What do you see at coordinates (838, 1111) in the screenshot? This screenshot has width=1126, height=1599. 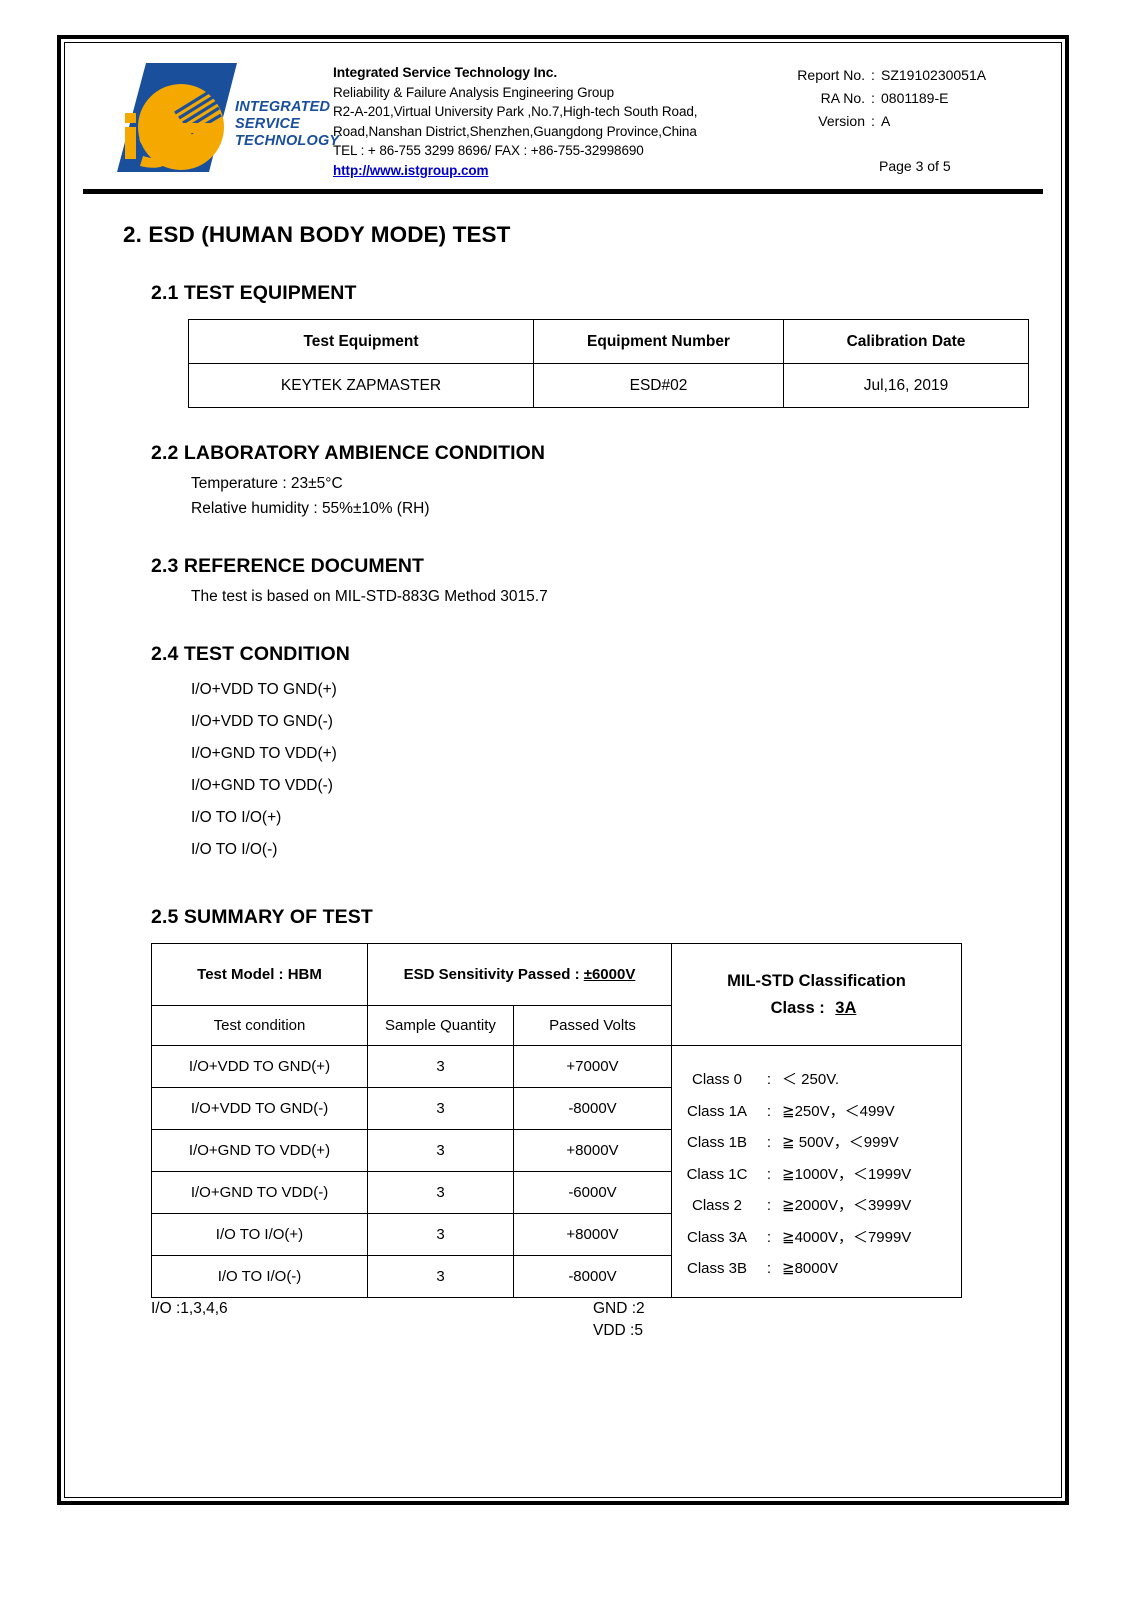 I see `classification-range: ≧250V，＜499V` at bounding box center [838, 1111].